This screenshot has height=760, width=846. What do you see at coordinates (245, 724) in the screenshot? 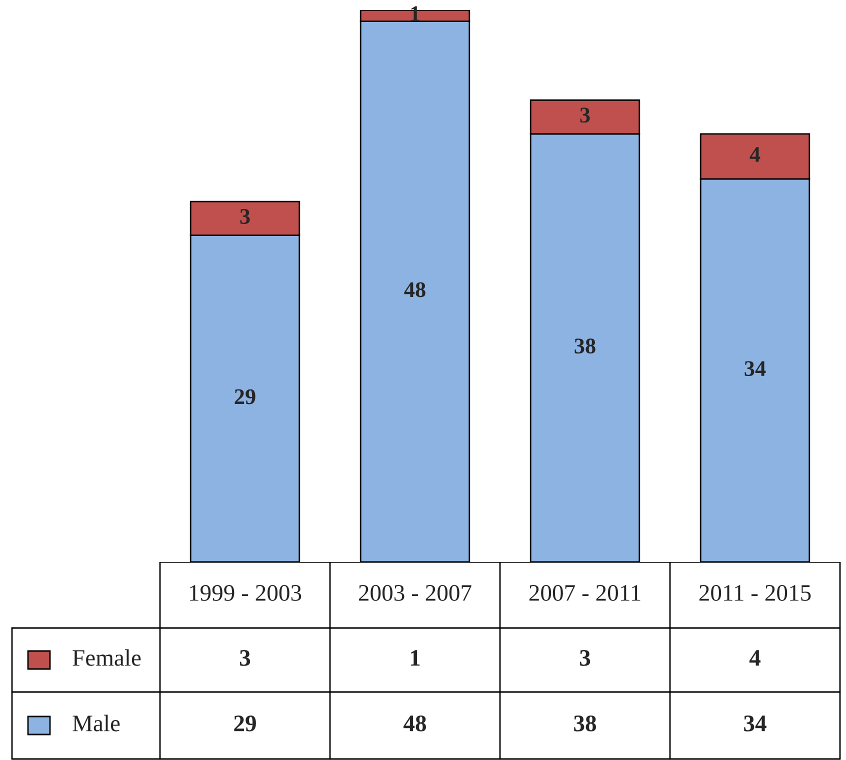
I see `text: 29` at bounding box center [245, 724].